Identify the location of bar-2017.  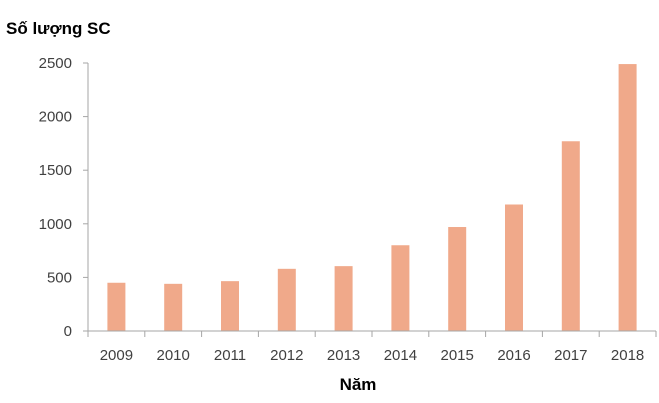
(570, 236).